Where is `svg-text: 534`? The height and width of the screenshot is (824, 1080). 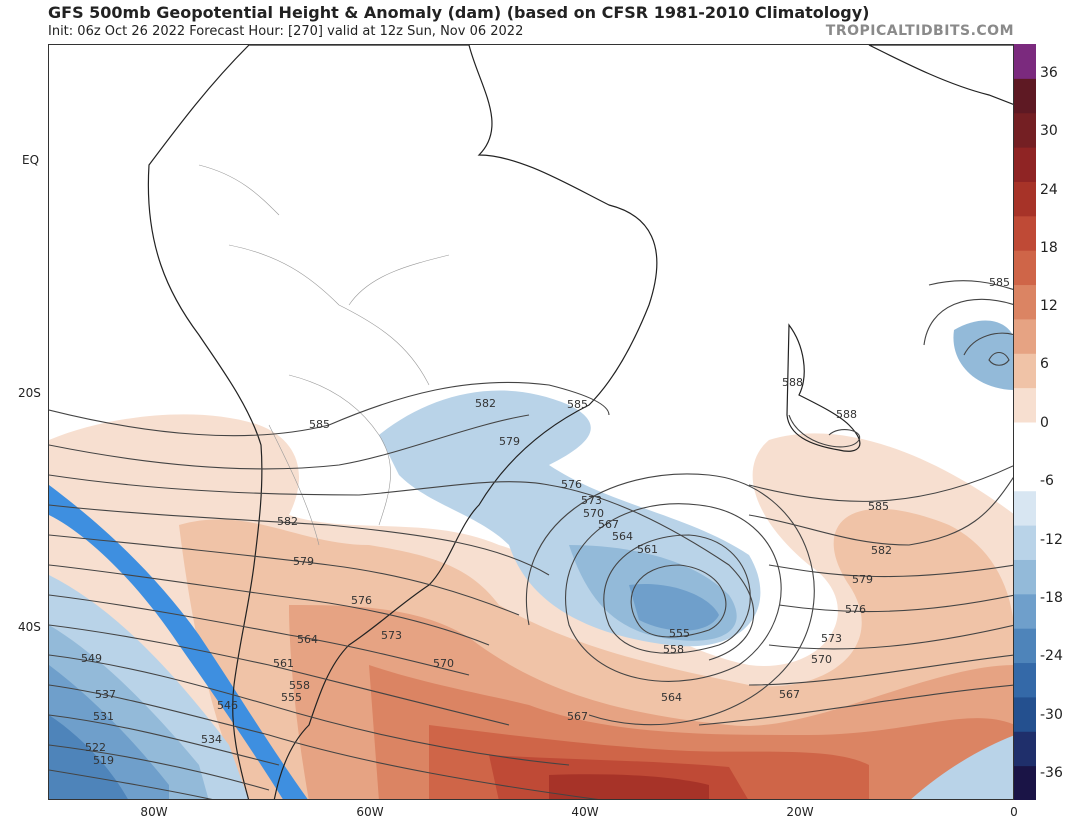 svg-text: 534 is located at coordinates (211, 739).